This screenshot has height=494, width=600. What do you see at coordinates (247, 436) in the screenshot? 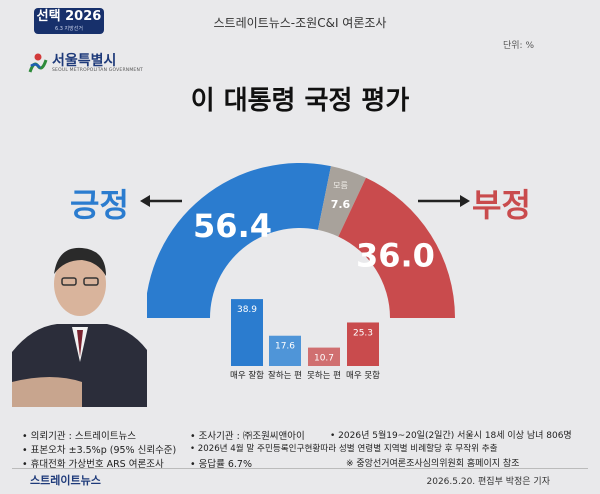
I see `note-agency: • 조사기관 : ㈜조원씨앤아이` at bounding box center [247, 436].